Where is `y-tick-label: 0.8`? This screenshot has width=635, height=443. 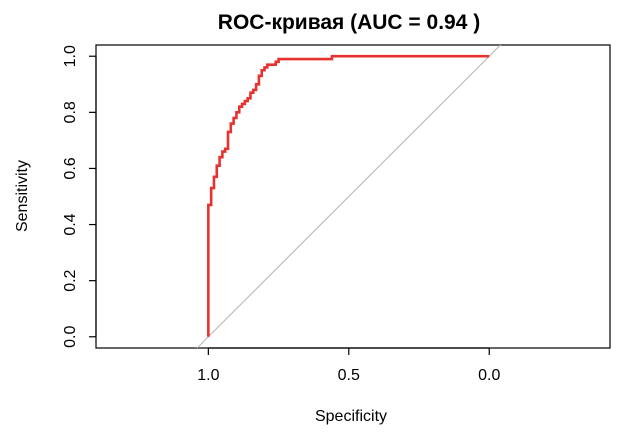
y-tick-label: 0.8 is located at coordinates (70, 112).